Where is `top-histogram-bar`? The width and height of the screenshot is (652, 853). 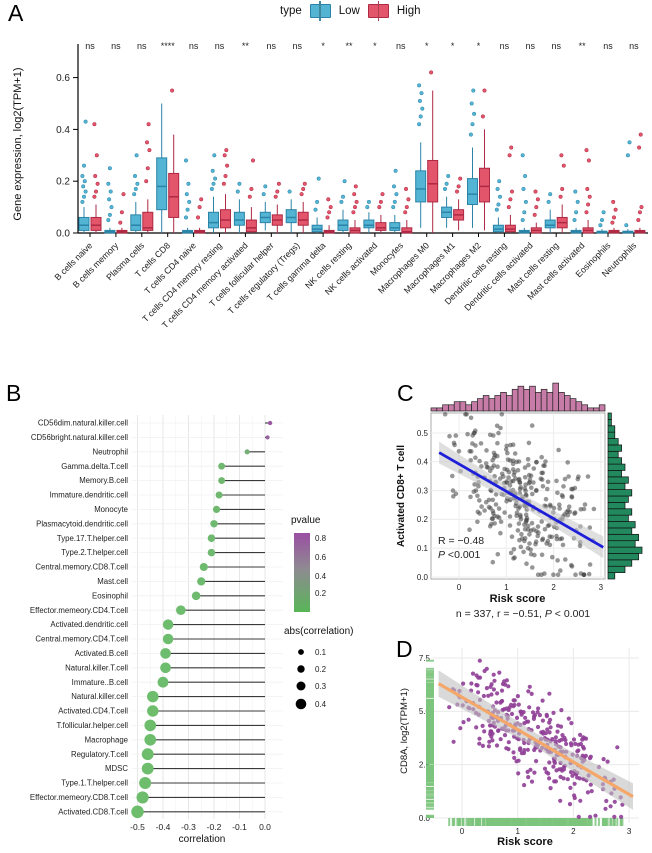
top-histogram-bar is located at coordinates (596, 409).